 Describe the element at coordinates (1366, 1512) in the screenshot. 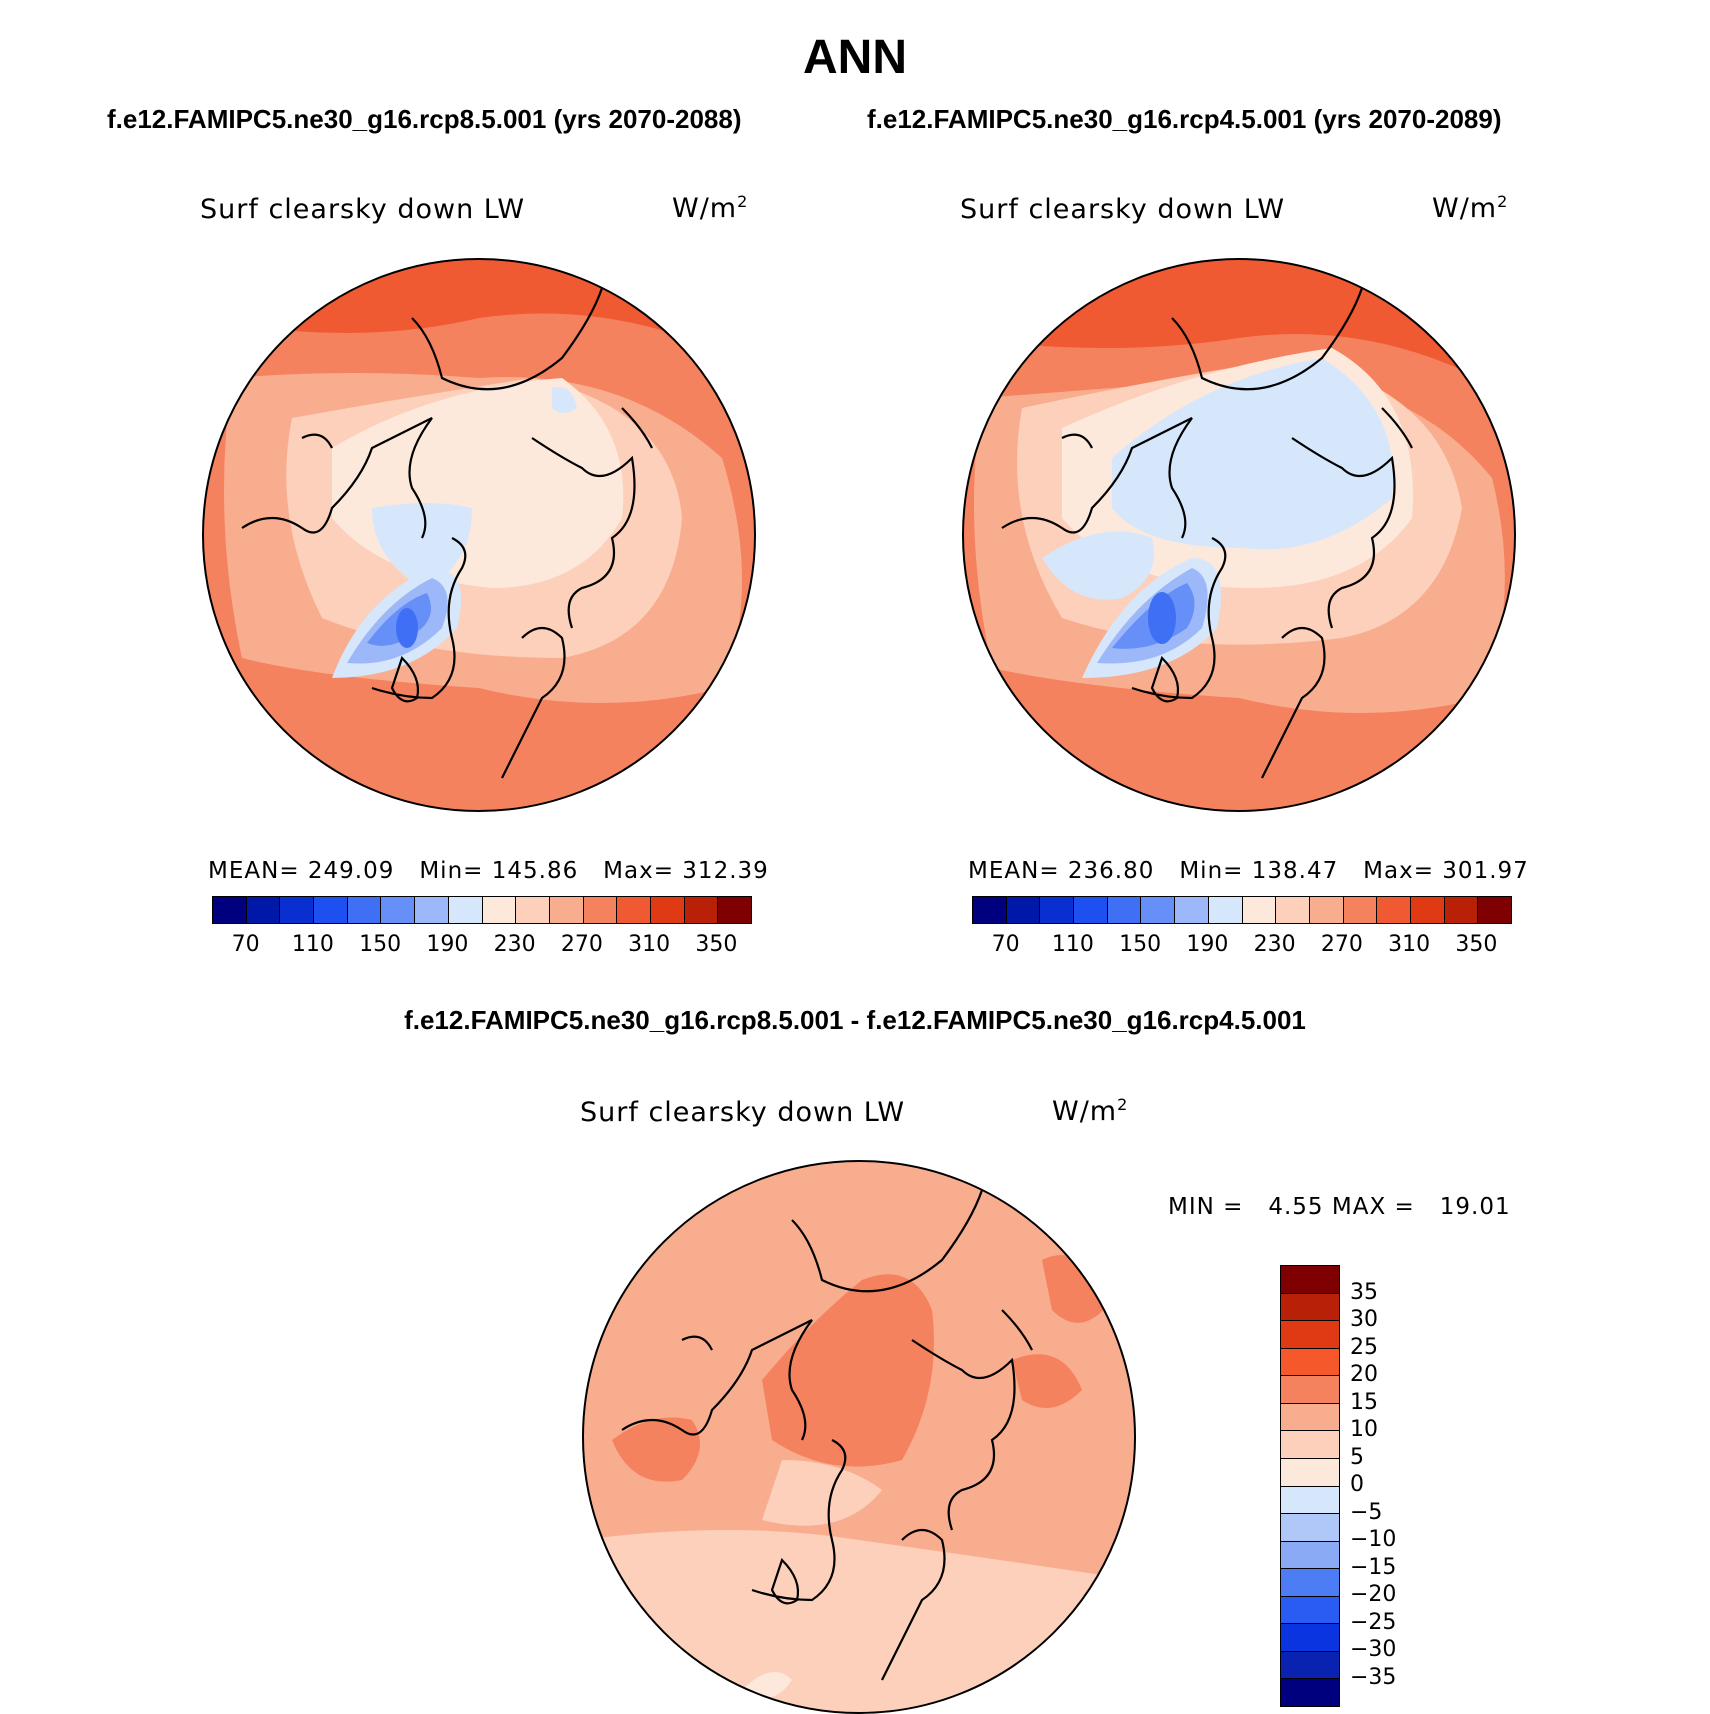

I see `colorbar-label: −5` at that location.